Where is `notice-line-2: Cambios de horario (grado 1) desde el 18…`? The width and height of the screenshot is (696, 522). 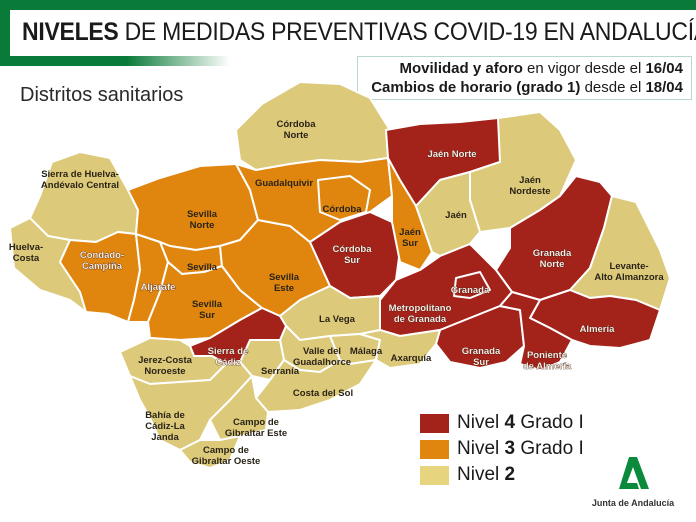
notice-line-2: Cambios de horario (grado 1) desde el 18… is located at coordinates (520, 87).